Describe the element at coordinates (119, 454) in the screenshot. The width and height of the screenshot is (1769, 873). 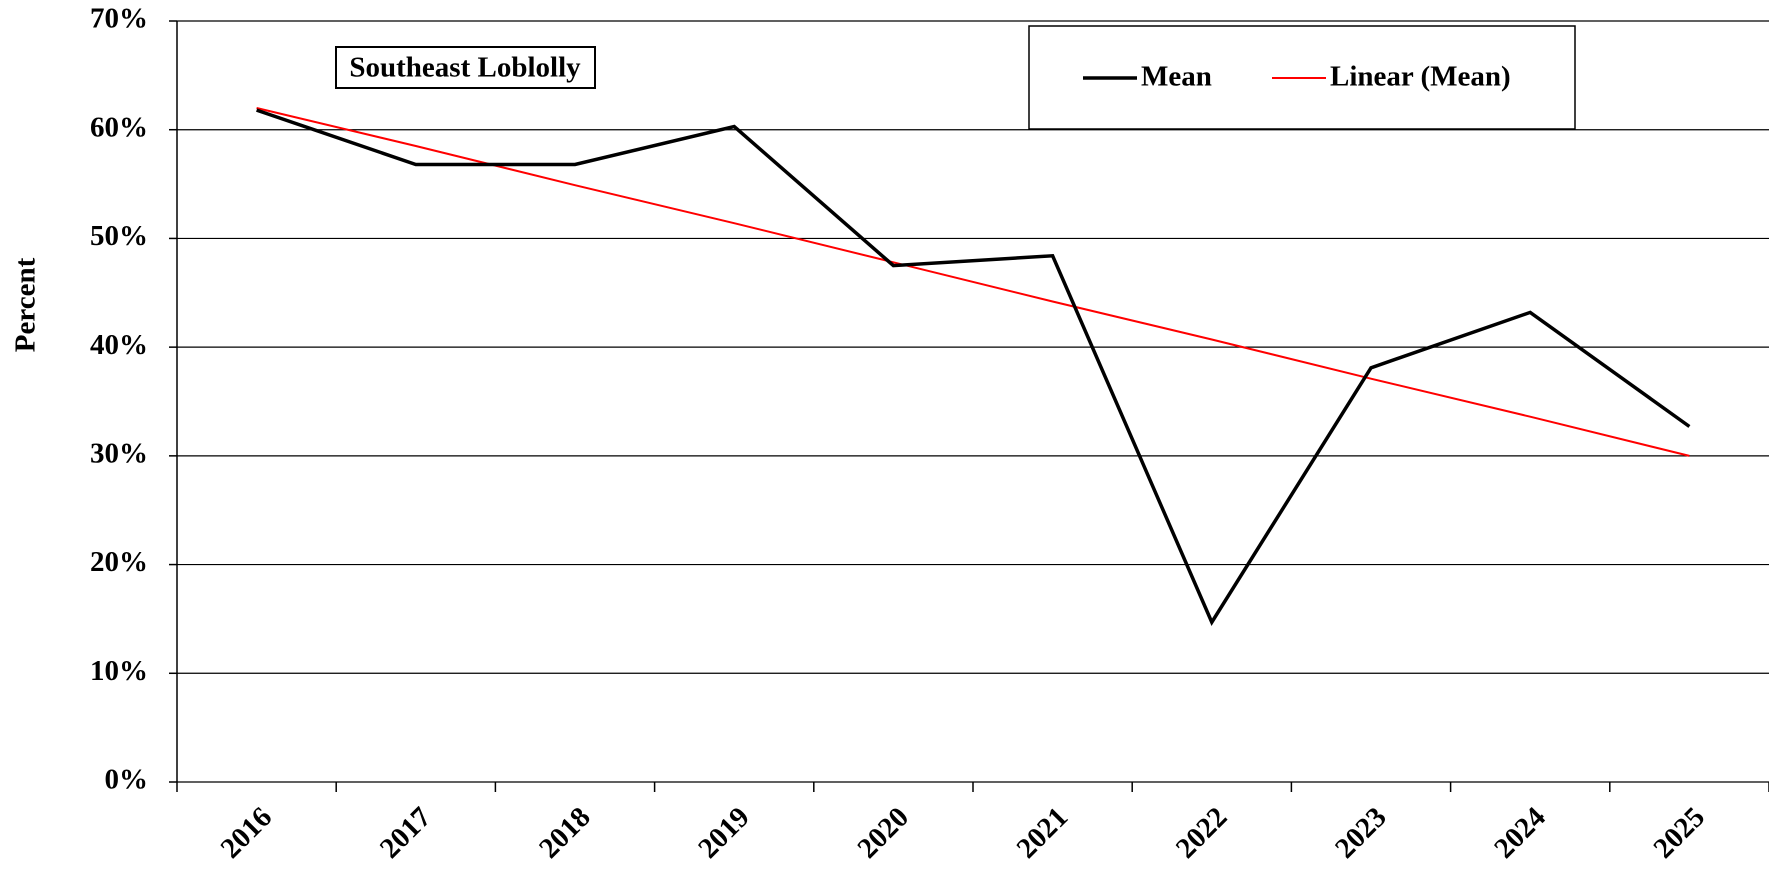
I see `y-tick-label: 30%` at that location.